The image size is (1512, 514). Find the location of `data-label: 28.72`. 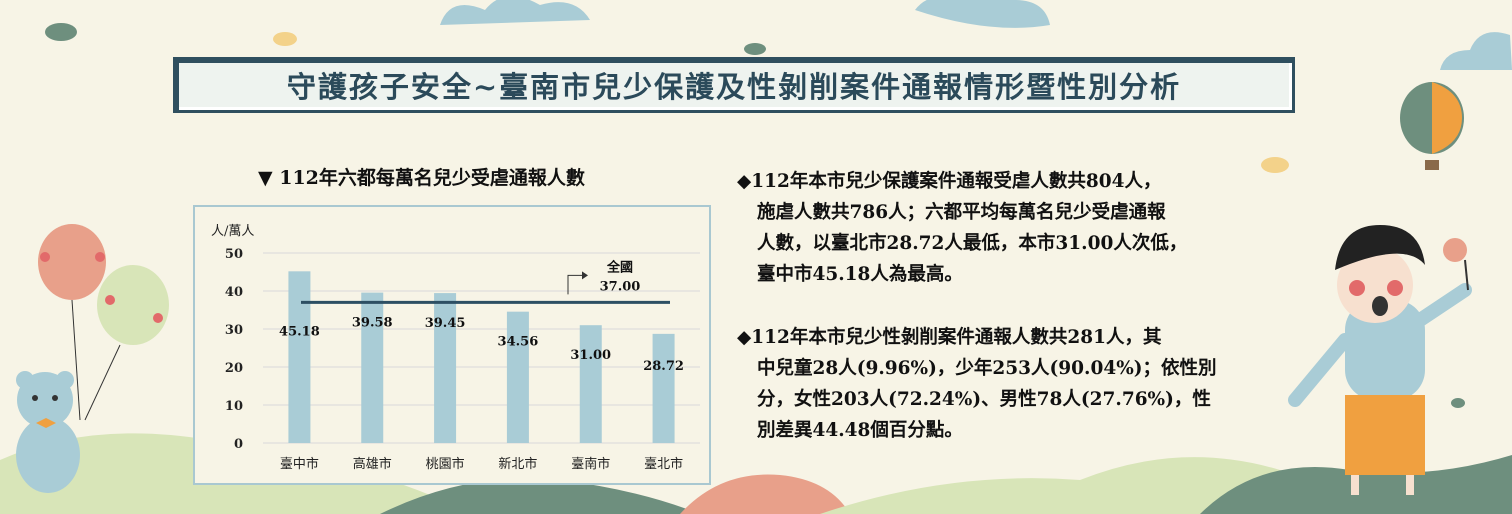

data-label: 28.72 is located at coordinates (663, 366).